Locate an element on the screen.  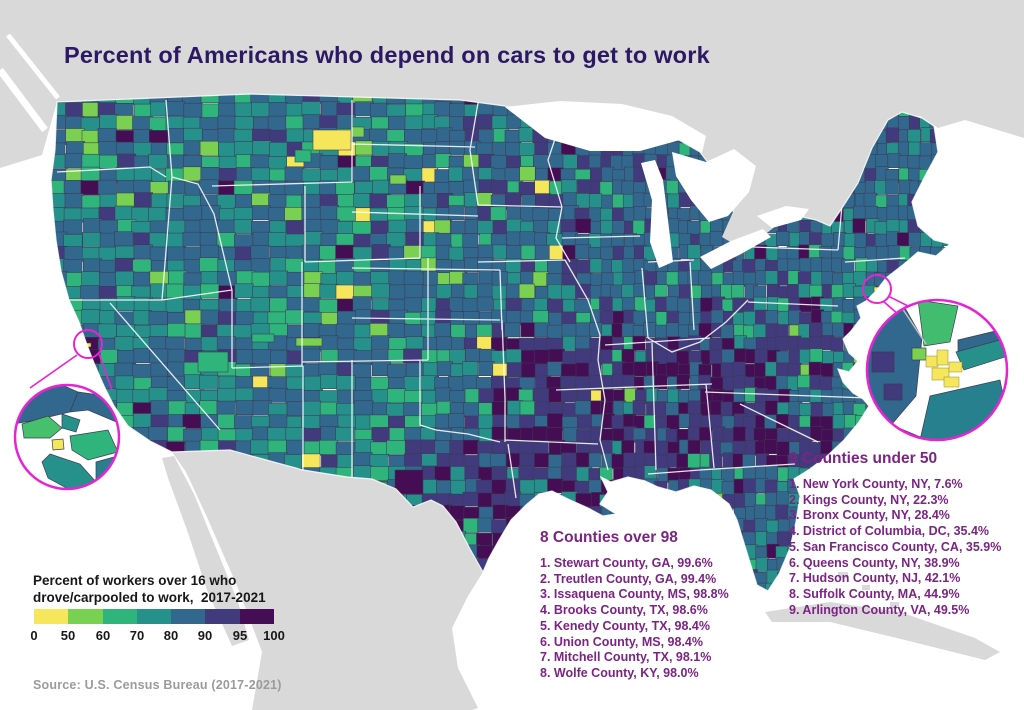
list-item: 5. Kenedy County, TX, 98.4% is located at coordinates (625, 625).